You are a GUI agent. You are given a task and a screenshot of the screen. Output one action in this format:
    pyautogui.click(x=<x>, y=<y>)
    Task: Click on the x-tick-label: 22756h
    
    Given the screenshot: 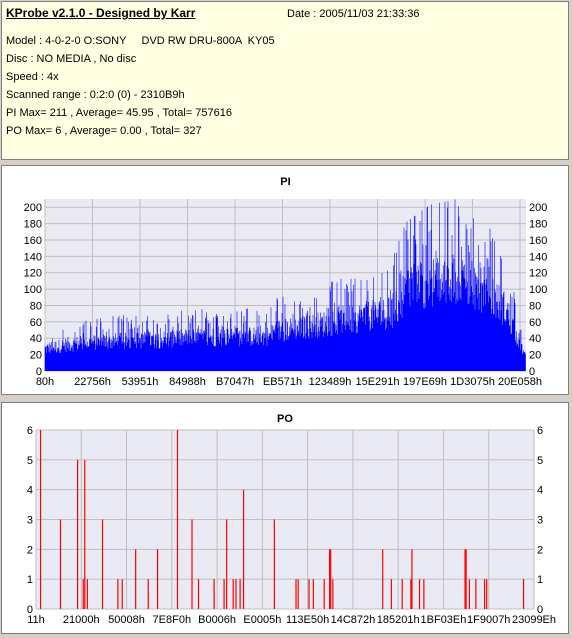 What is the action you would take?
    pyautogui.click(x=92, y=382)
    